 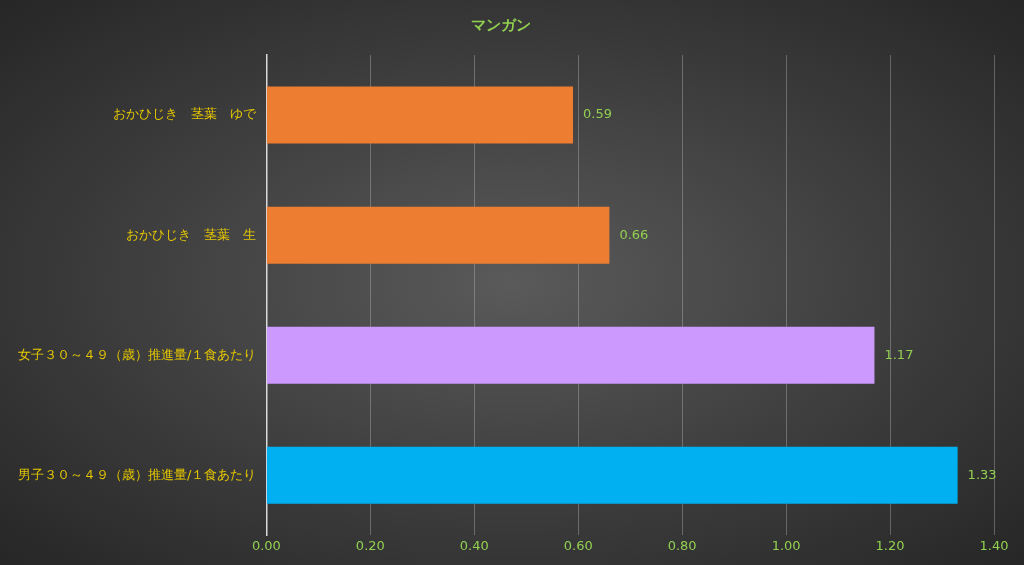 What do you see at coordinates (191, 234) in the screenshot?
I see `y-tick-label: おかひじき 茎葉 生` at bounding box center [191, 234].